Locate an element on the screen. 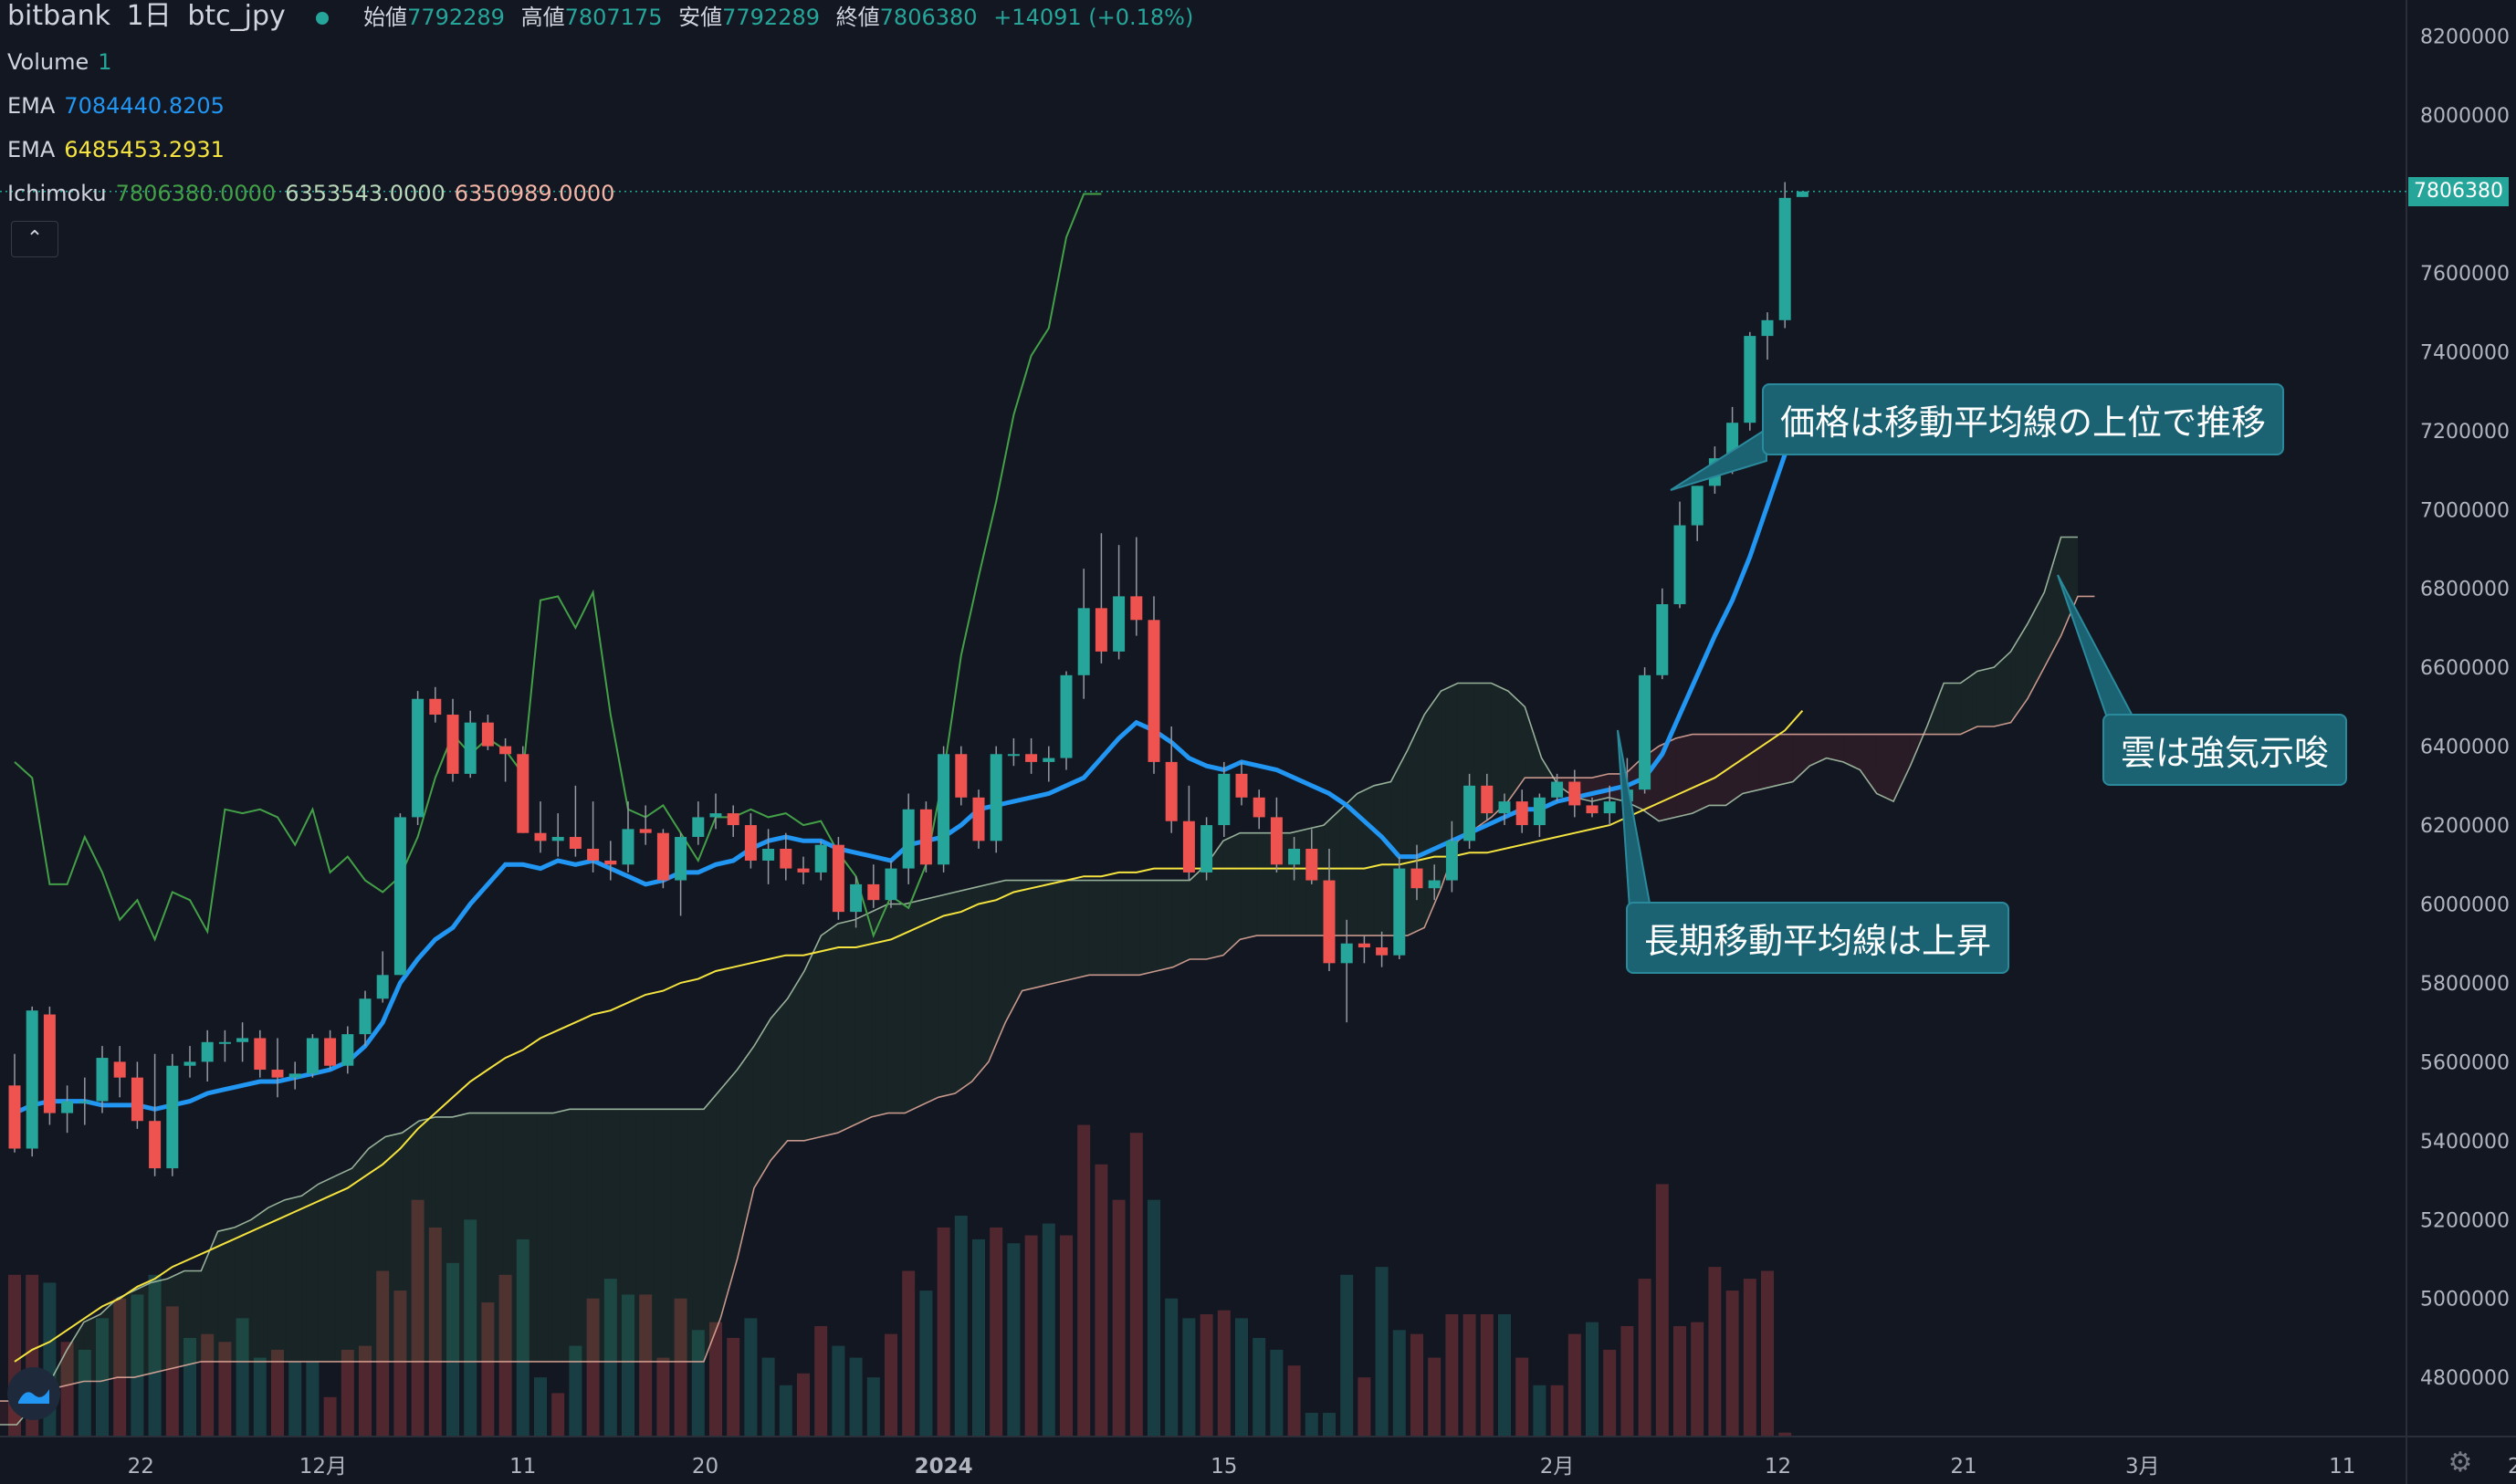 The height and width of the screenshot is (1484, 2516). collapse-legend-button: ⌃ is located at coordinates (34, 239).